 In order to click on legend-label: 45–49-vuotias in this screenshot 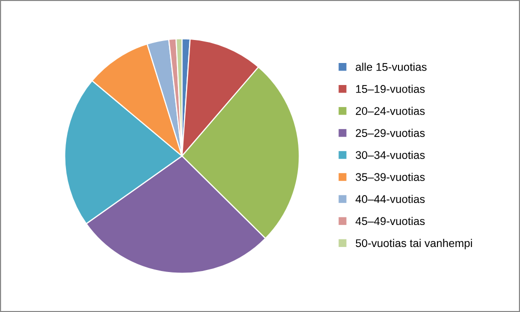, I will do `click(390, 221)`.